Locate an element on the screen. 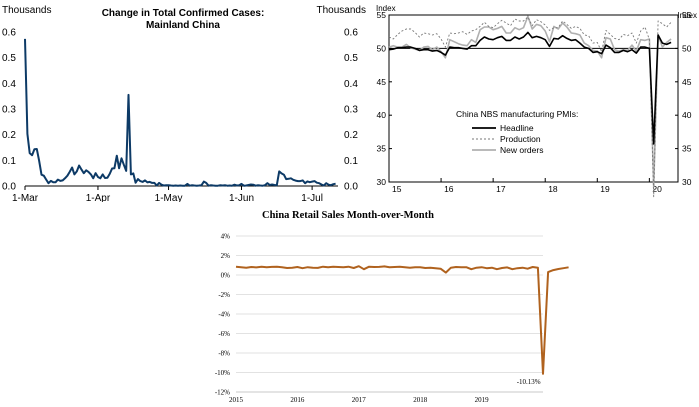 The height and width of the screenshot is (407, 699). x-tick-label: 20 is located at coordinates (657, 189).